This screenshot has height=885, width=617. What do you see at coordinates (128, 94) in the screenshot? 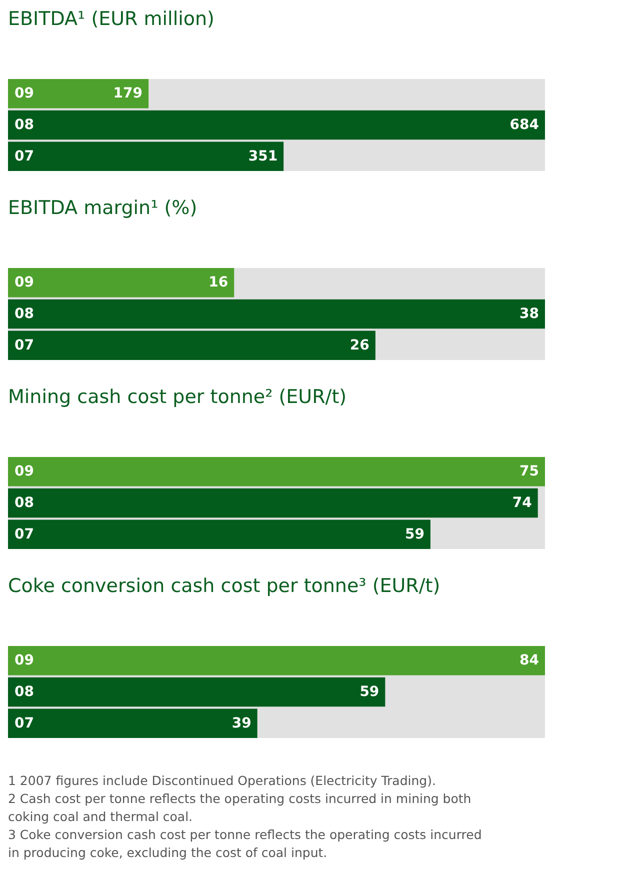
I see `data-label: 179` at bounding box center [128, 94].